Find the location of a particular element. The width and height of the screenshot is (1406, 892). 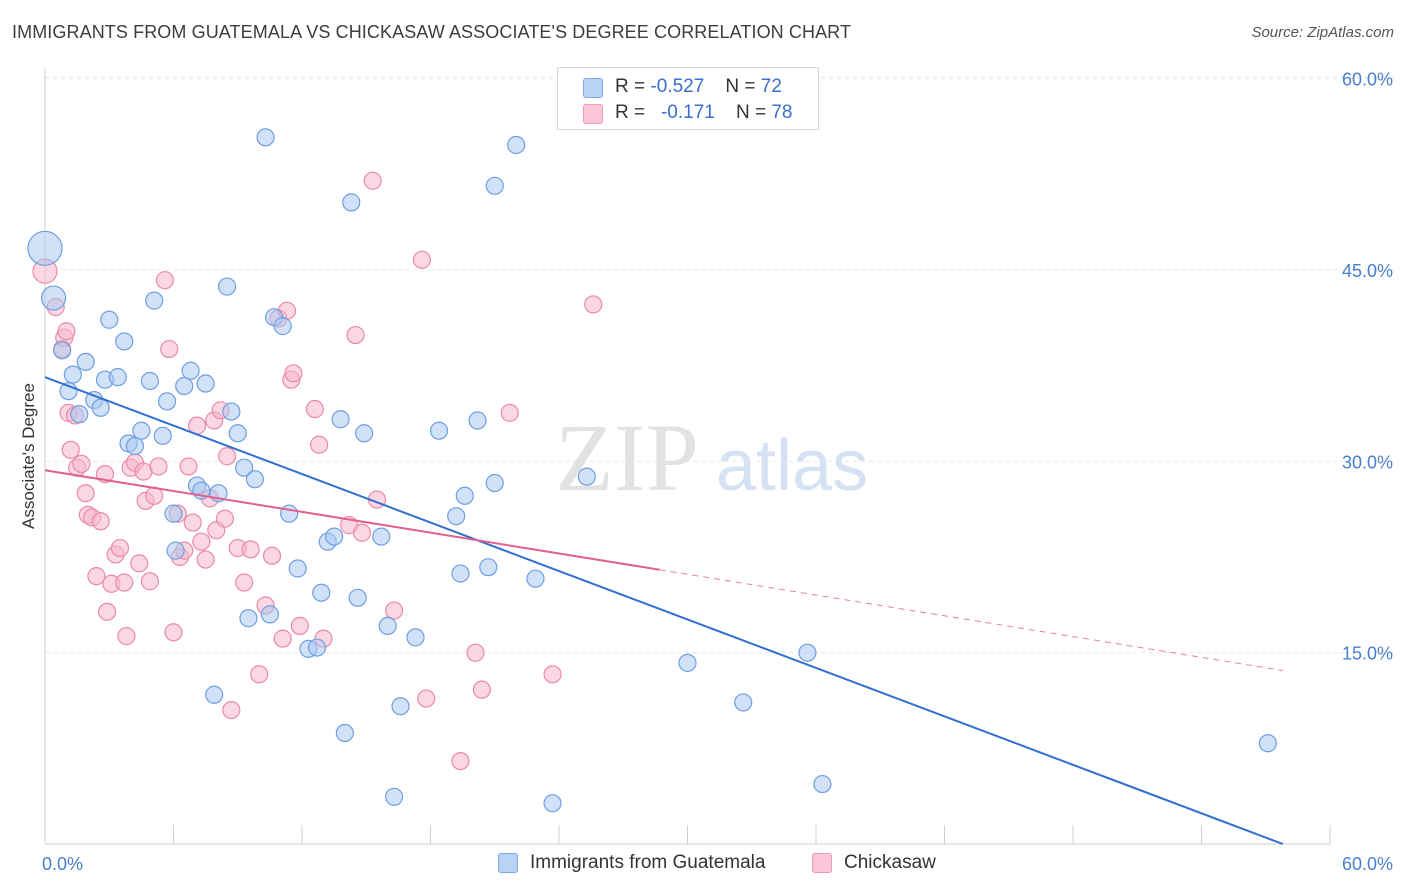

legend-text-chickasaw: R = -0.171 N = 78 is located at coordinates (703, 113).